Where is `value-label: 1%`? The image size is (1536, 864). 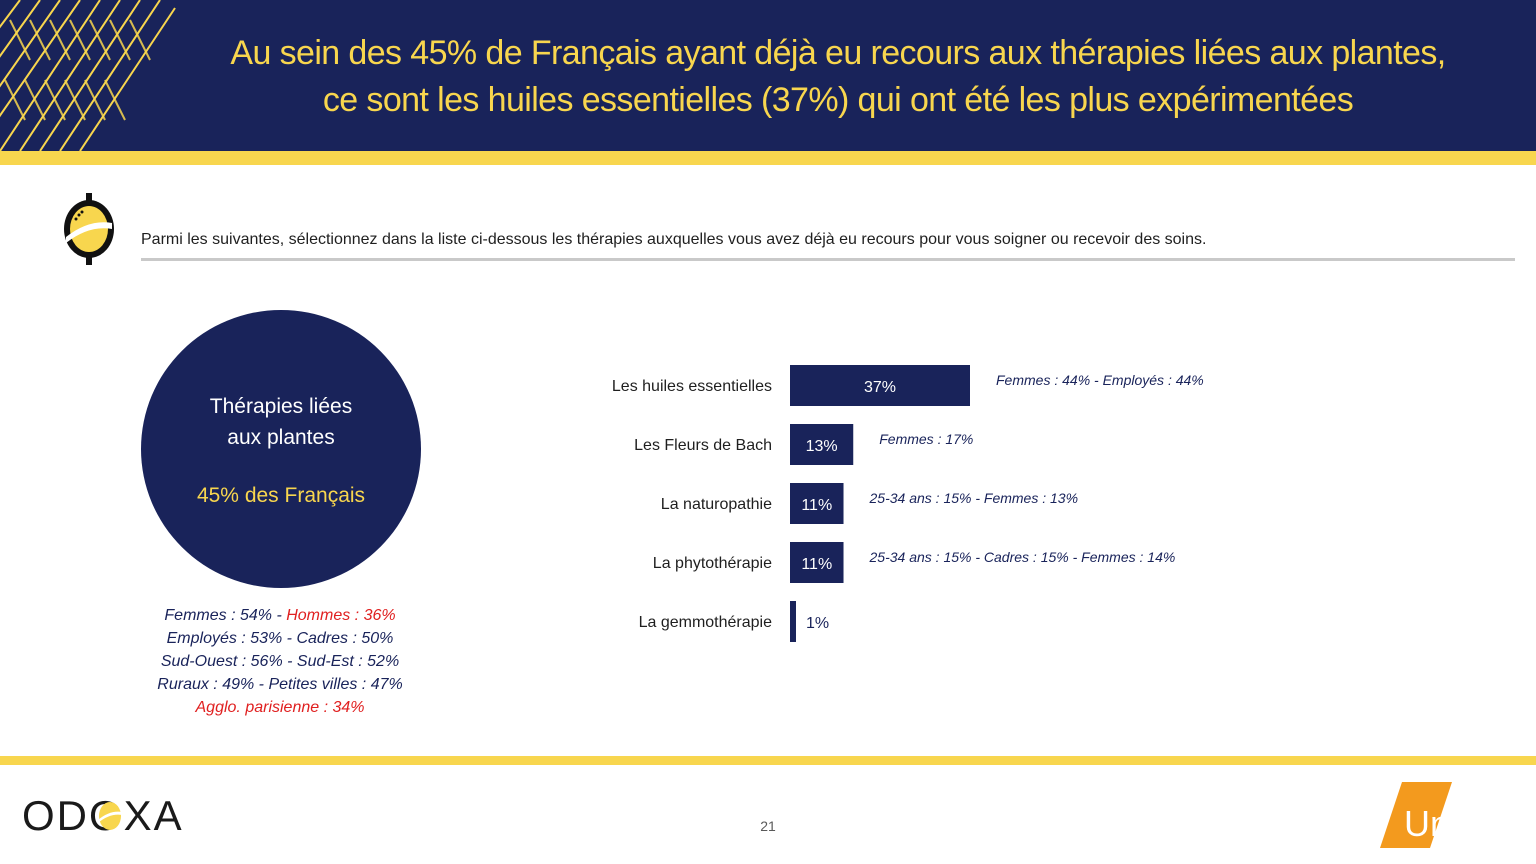
value-label: 1% is located at coordinates (817, 623).